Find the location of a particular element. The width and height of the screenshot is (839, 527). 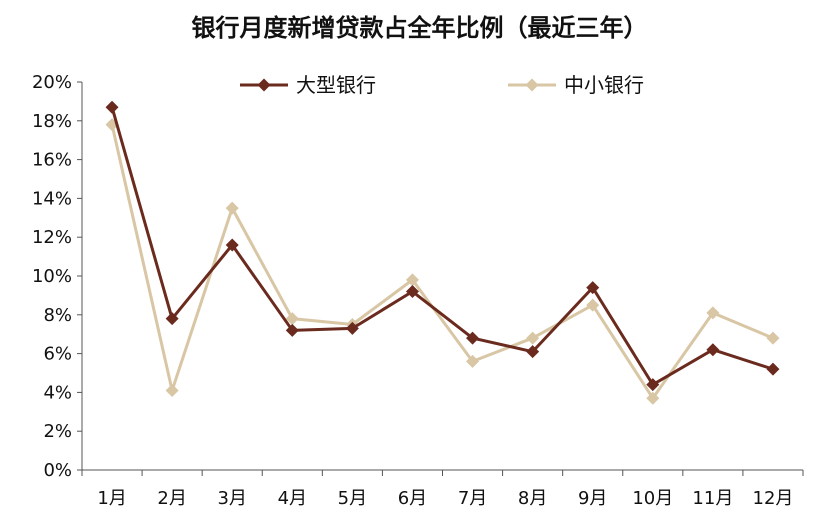

legend-item-1: 中小银行 is located at coordinates (576, 85).